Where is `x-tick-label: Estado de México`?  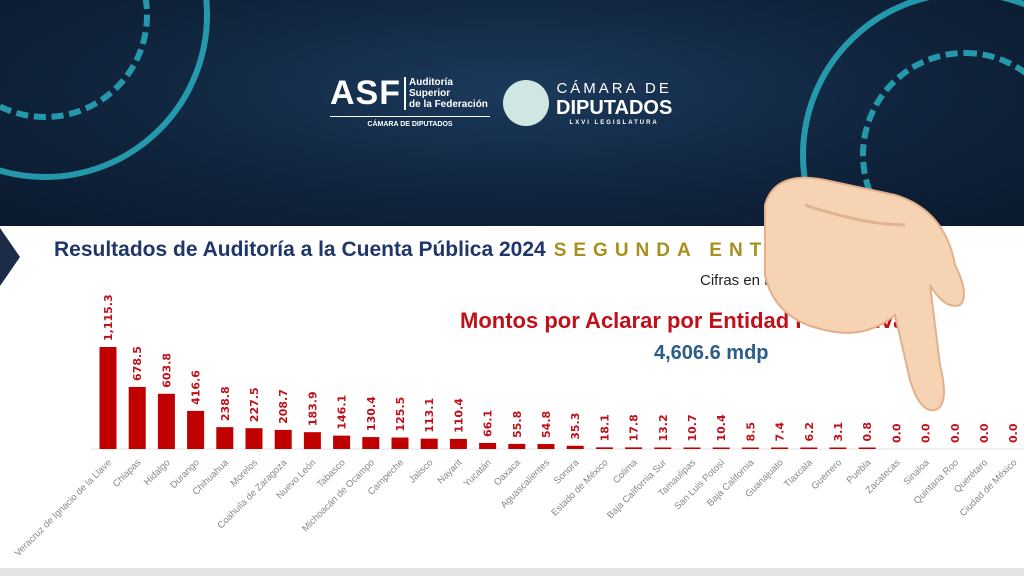
x-tick-label: Estado de México is located at coordinates (579, 487).